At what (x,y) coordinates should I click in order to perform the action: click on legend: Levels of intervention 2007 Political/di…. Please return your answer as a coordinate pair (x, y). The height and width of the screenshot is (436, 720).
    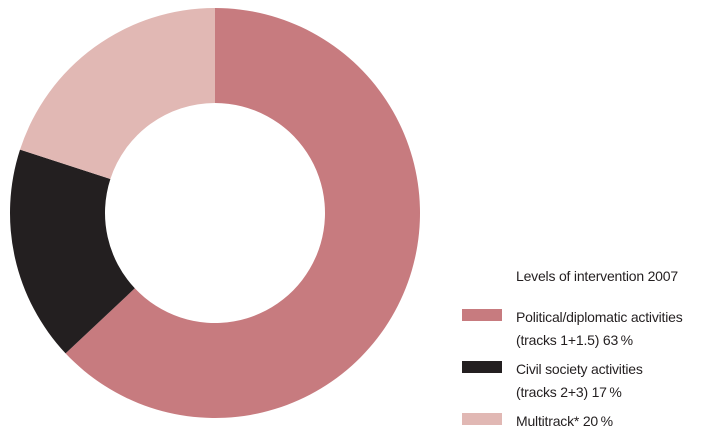
    Looking at the image, I should click on (591, 352).